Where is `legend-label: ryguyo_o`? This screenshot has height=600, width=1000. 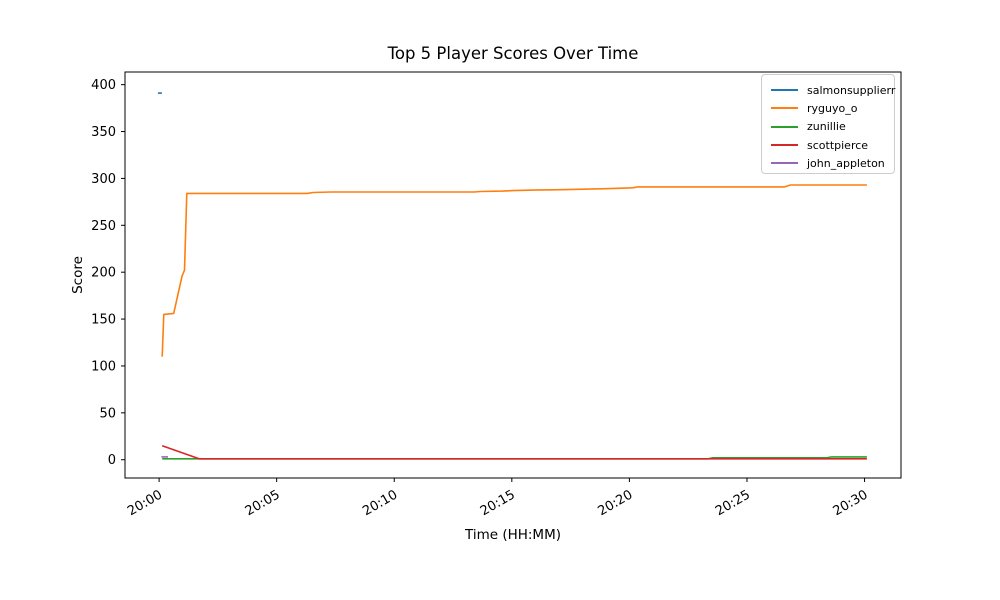 legend-label: ryguyo_o is located at coordinates (832, 108).